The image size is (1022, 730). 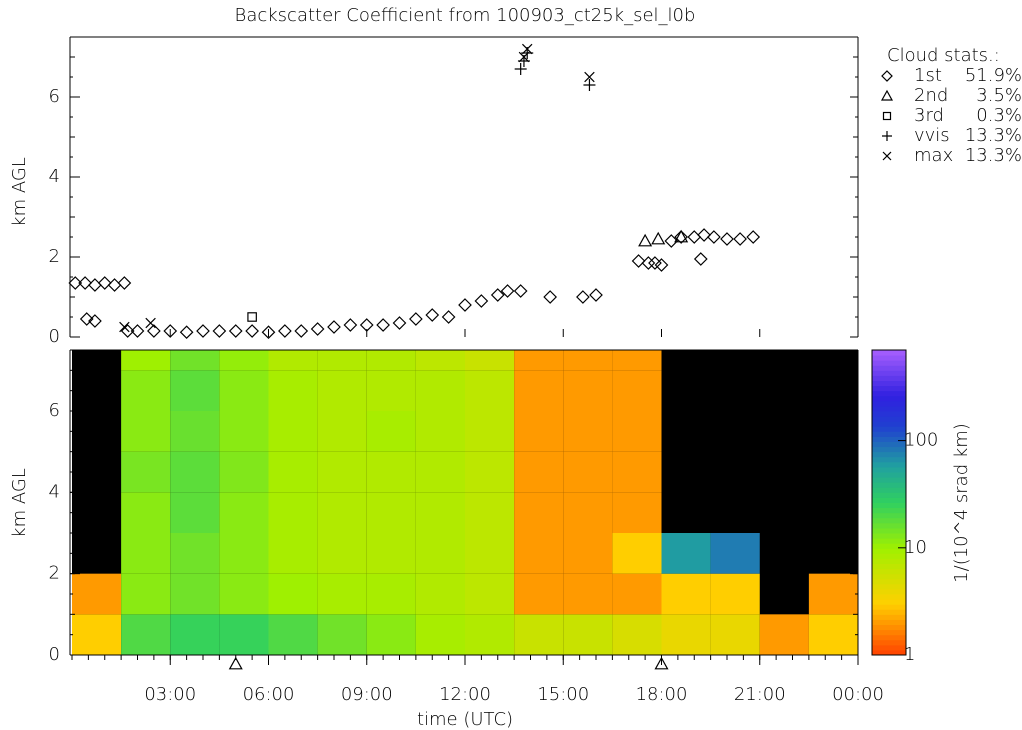 What do you see at coordinates (235, 663) in the screenshot?
I see `time-marker` at bounding box center [235, 663].